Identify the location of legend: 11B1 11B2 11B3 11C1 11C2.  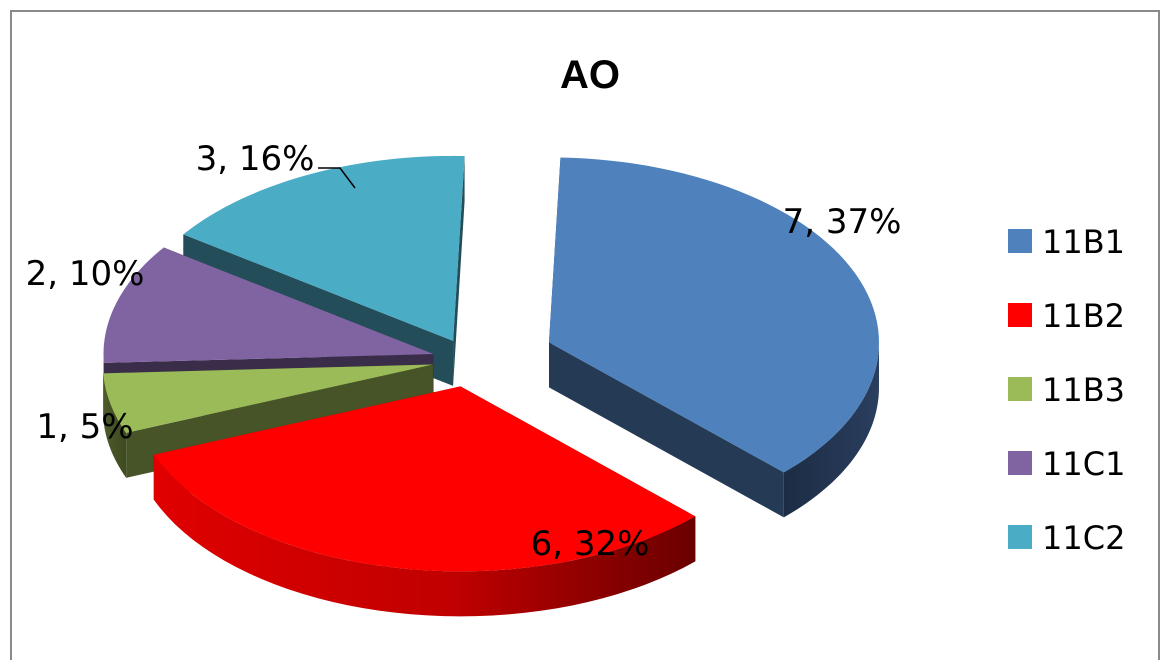
(1066, 390).